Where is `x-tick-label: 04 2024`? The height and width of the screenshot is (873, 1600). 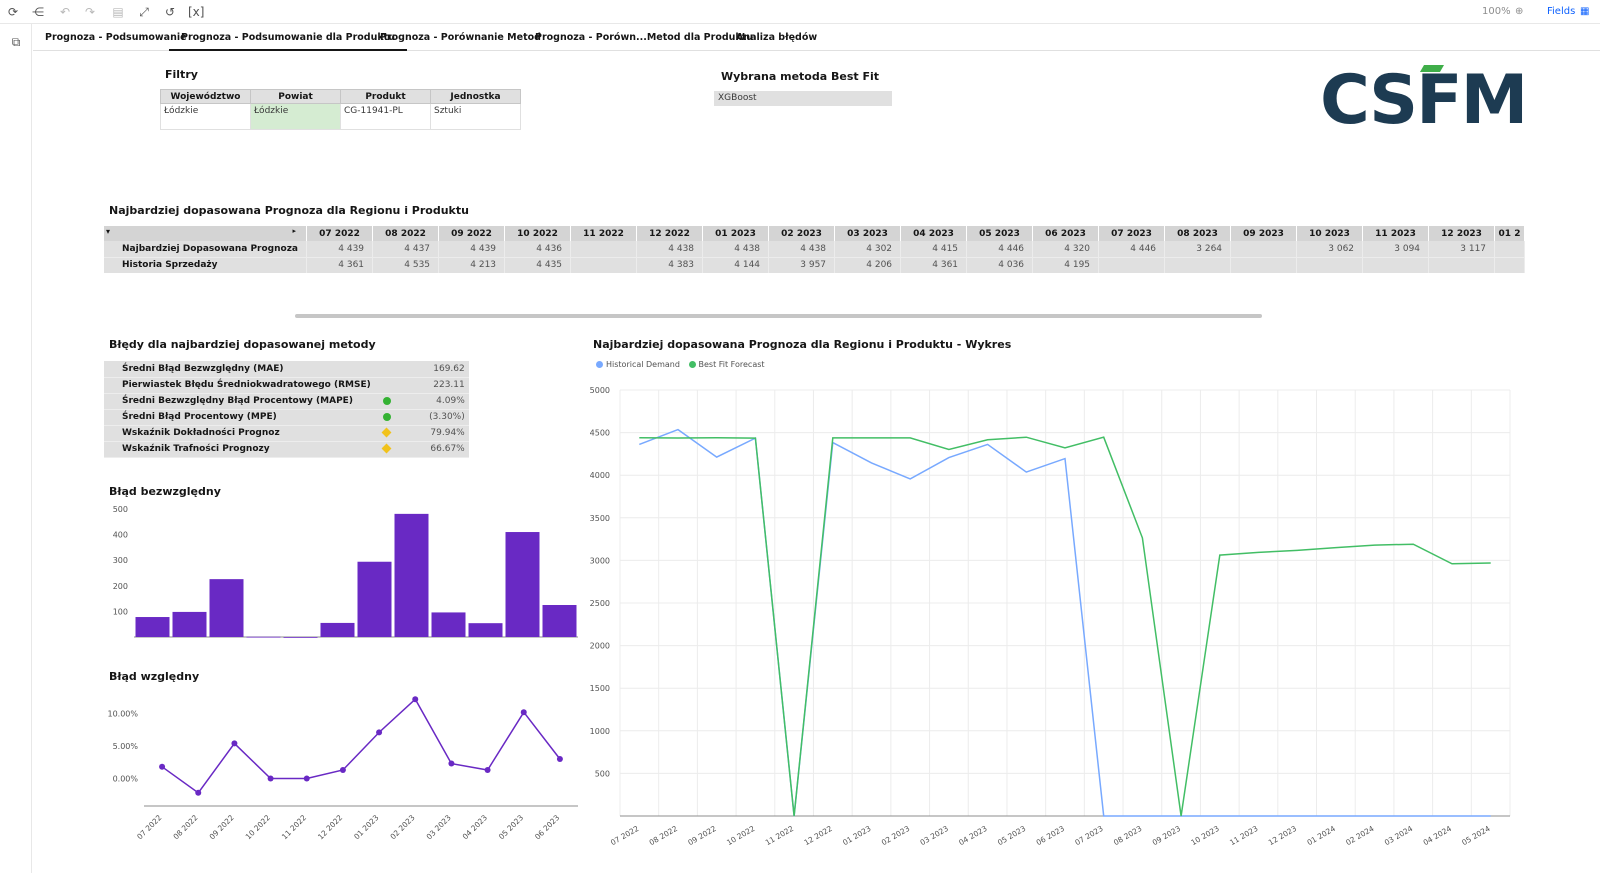
x-tick-label: 04 2024 is located at coordinates (1438, 835).